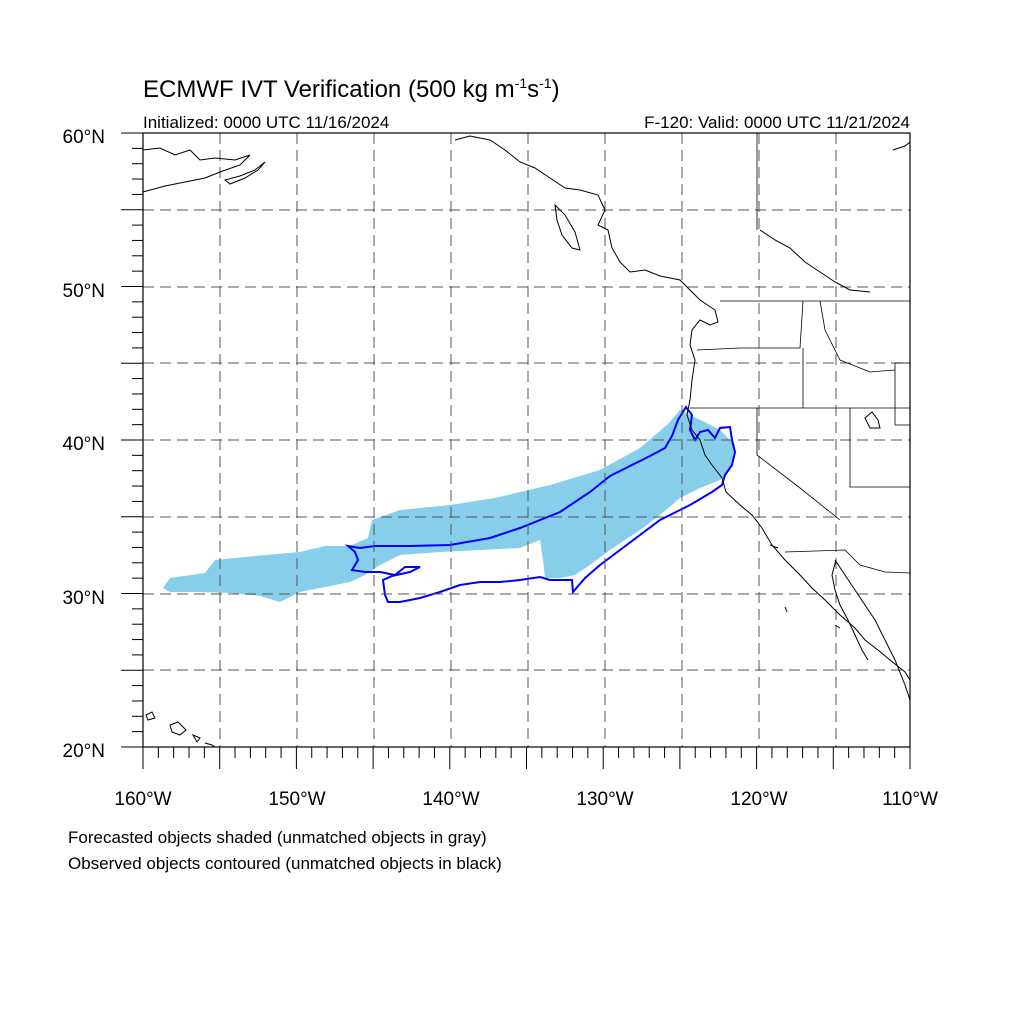 The image size is (1024, 1024). Describe the element at coordinates (84, 291) in the screenshot. I see `lat-label-50n: 50°N` at that location.